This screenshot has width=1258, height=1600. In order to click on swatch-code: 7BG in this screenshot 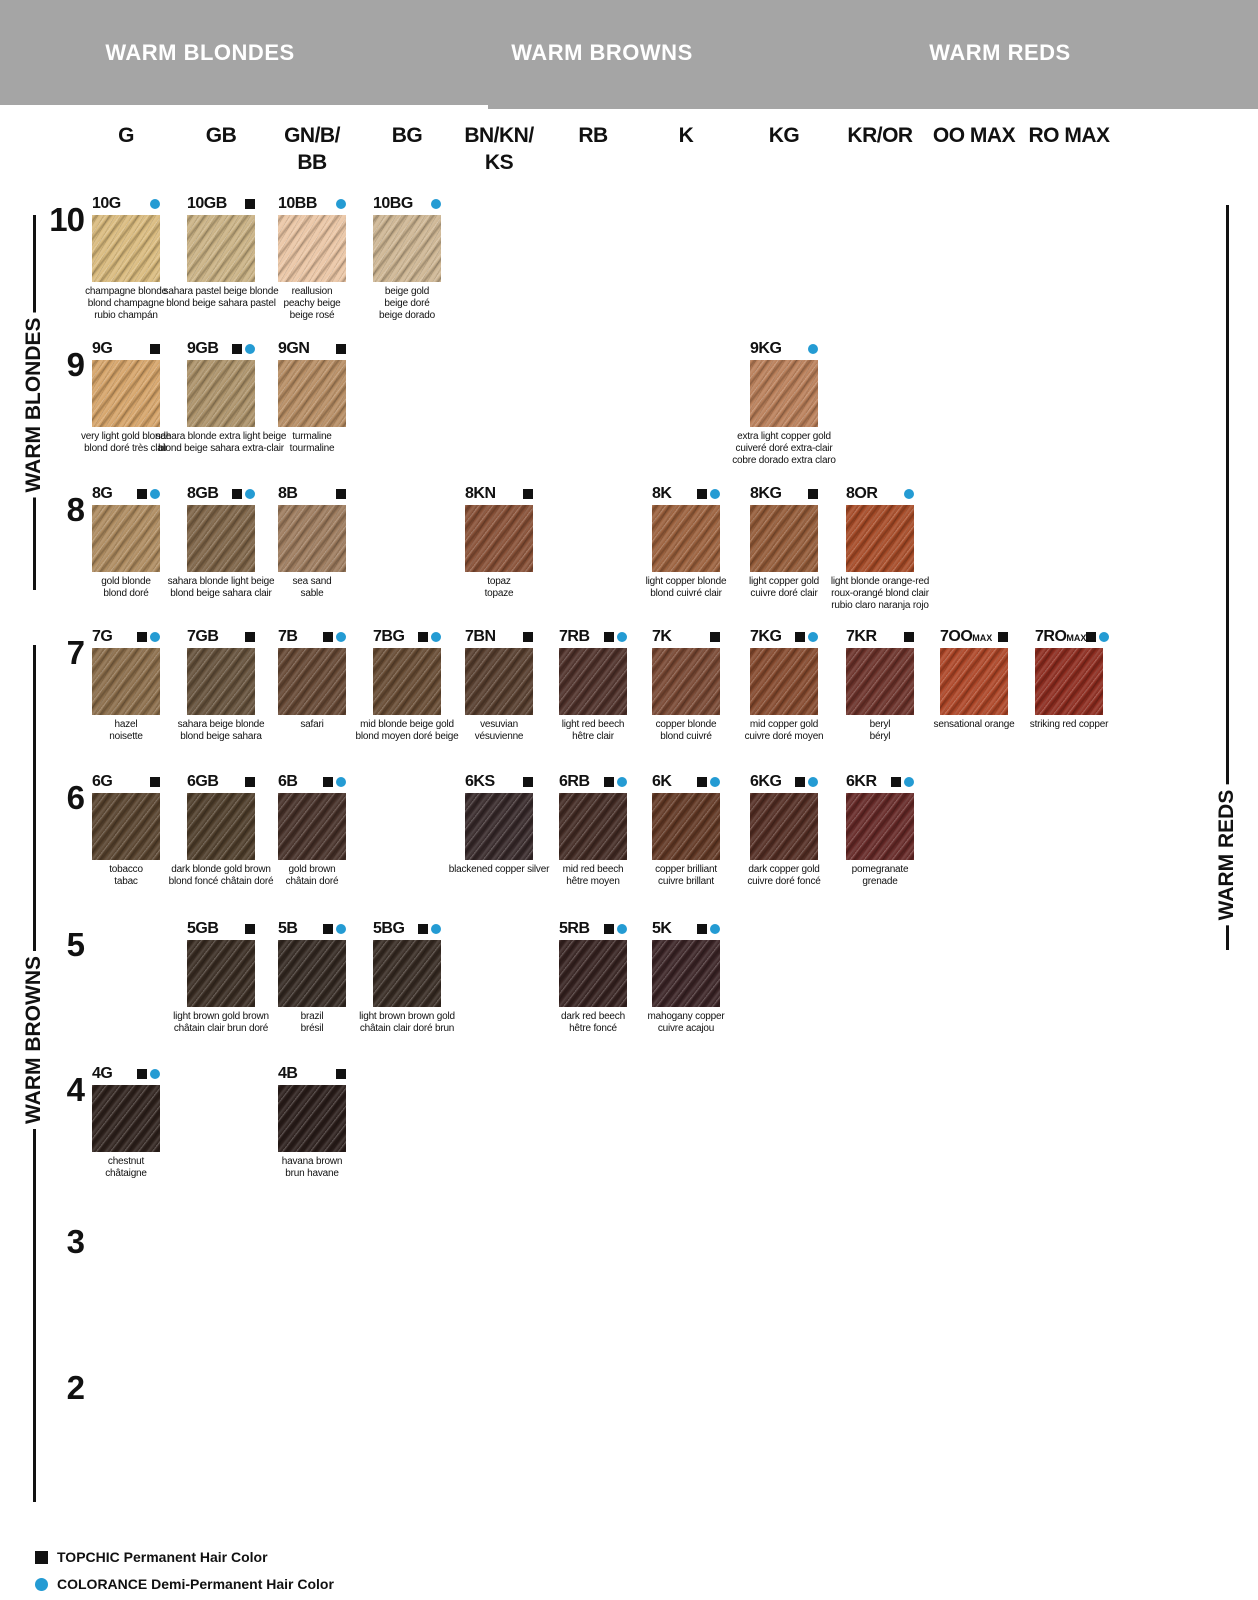, I will do `click(389, 636)`.